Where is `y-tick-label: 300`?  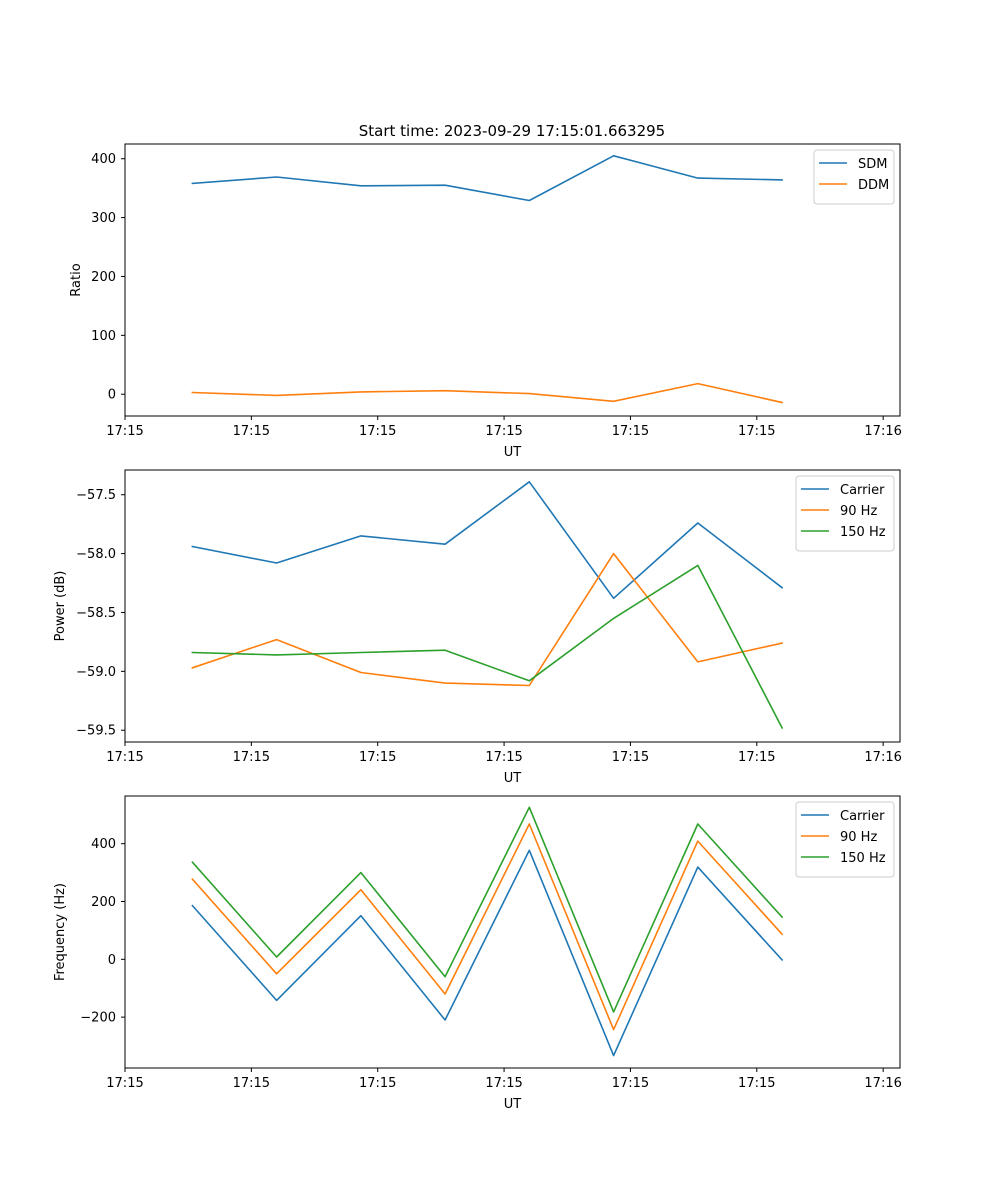 y-tick-label: 300 is located at coordinates (103, 218).